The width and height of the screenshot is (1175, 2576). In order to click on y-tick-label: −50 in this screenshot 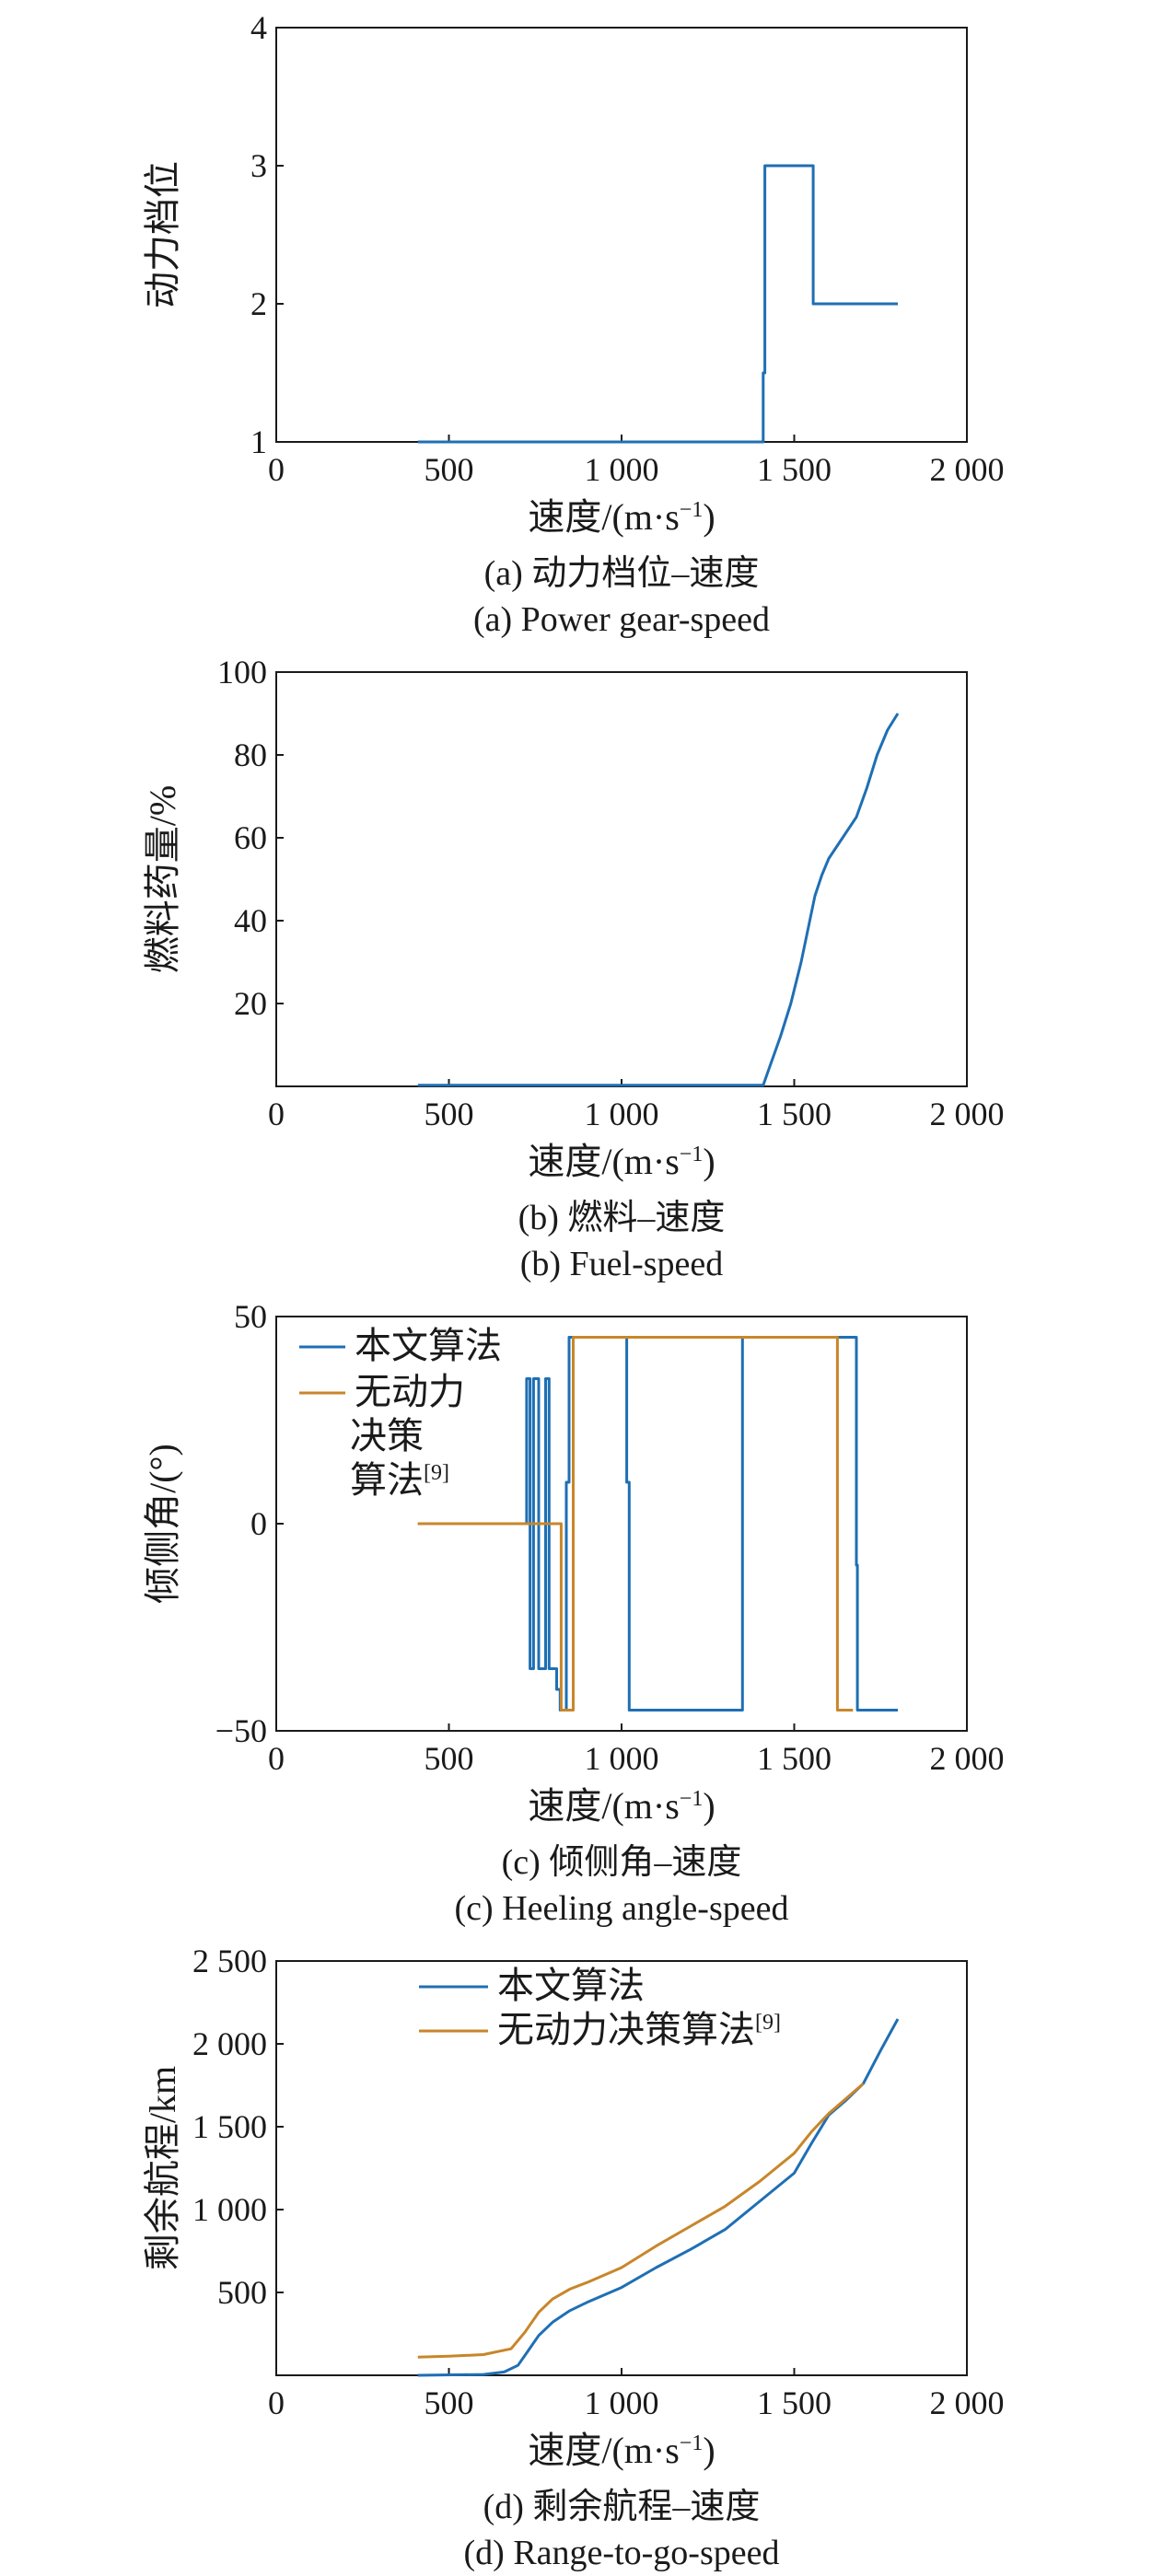, I will do `click(241, 1730)`.